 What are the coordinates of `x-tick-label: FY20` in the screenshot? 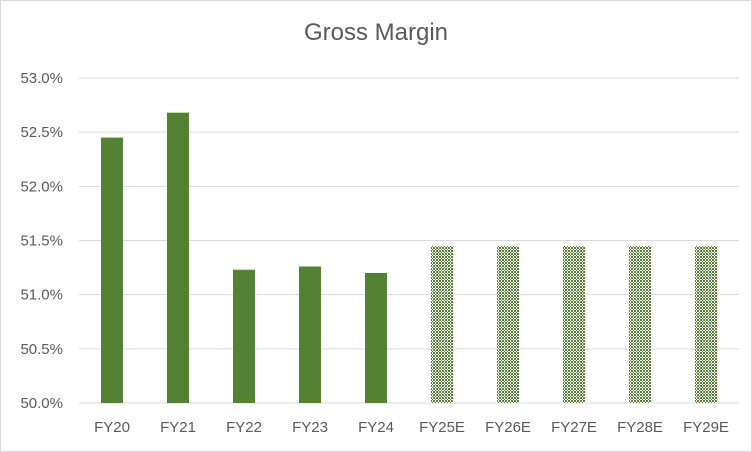 It's located at (112, 427).